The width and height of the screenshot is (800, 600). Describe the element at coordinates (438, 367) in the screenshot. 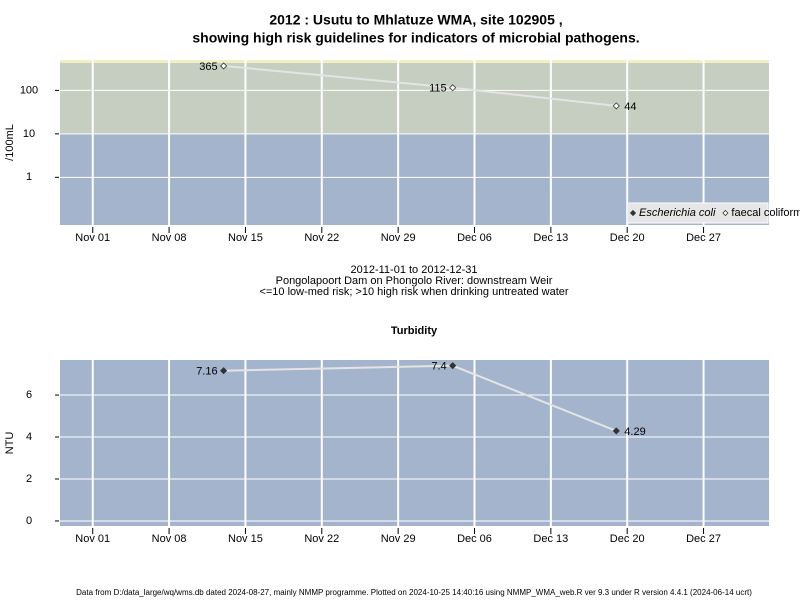

I see `data-label: 7.4` at that location.